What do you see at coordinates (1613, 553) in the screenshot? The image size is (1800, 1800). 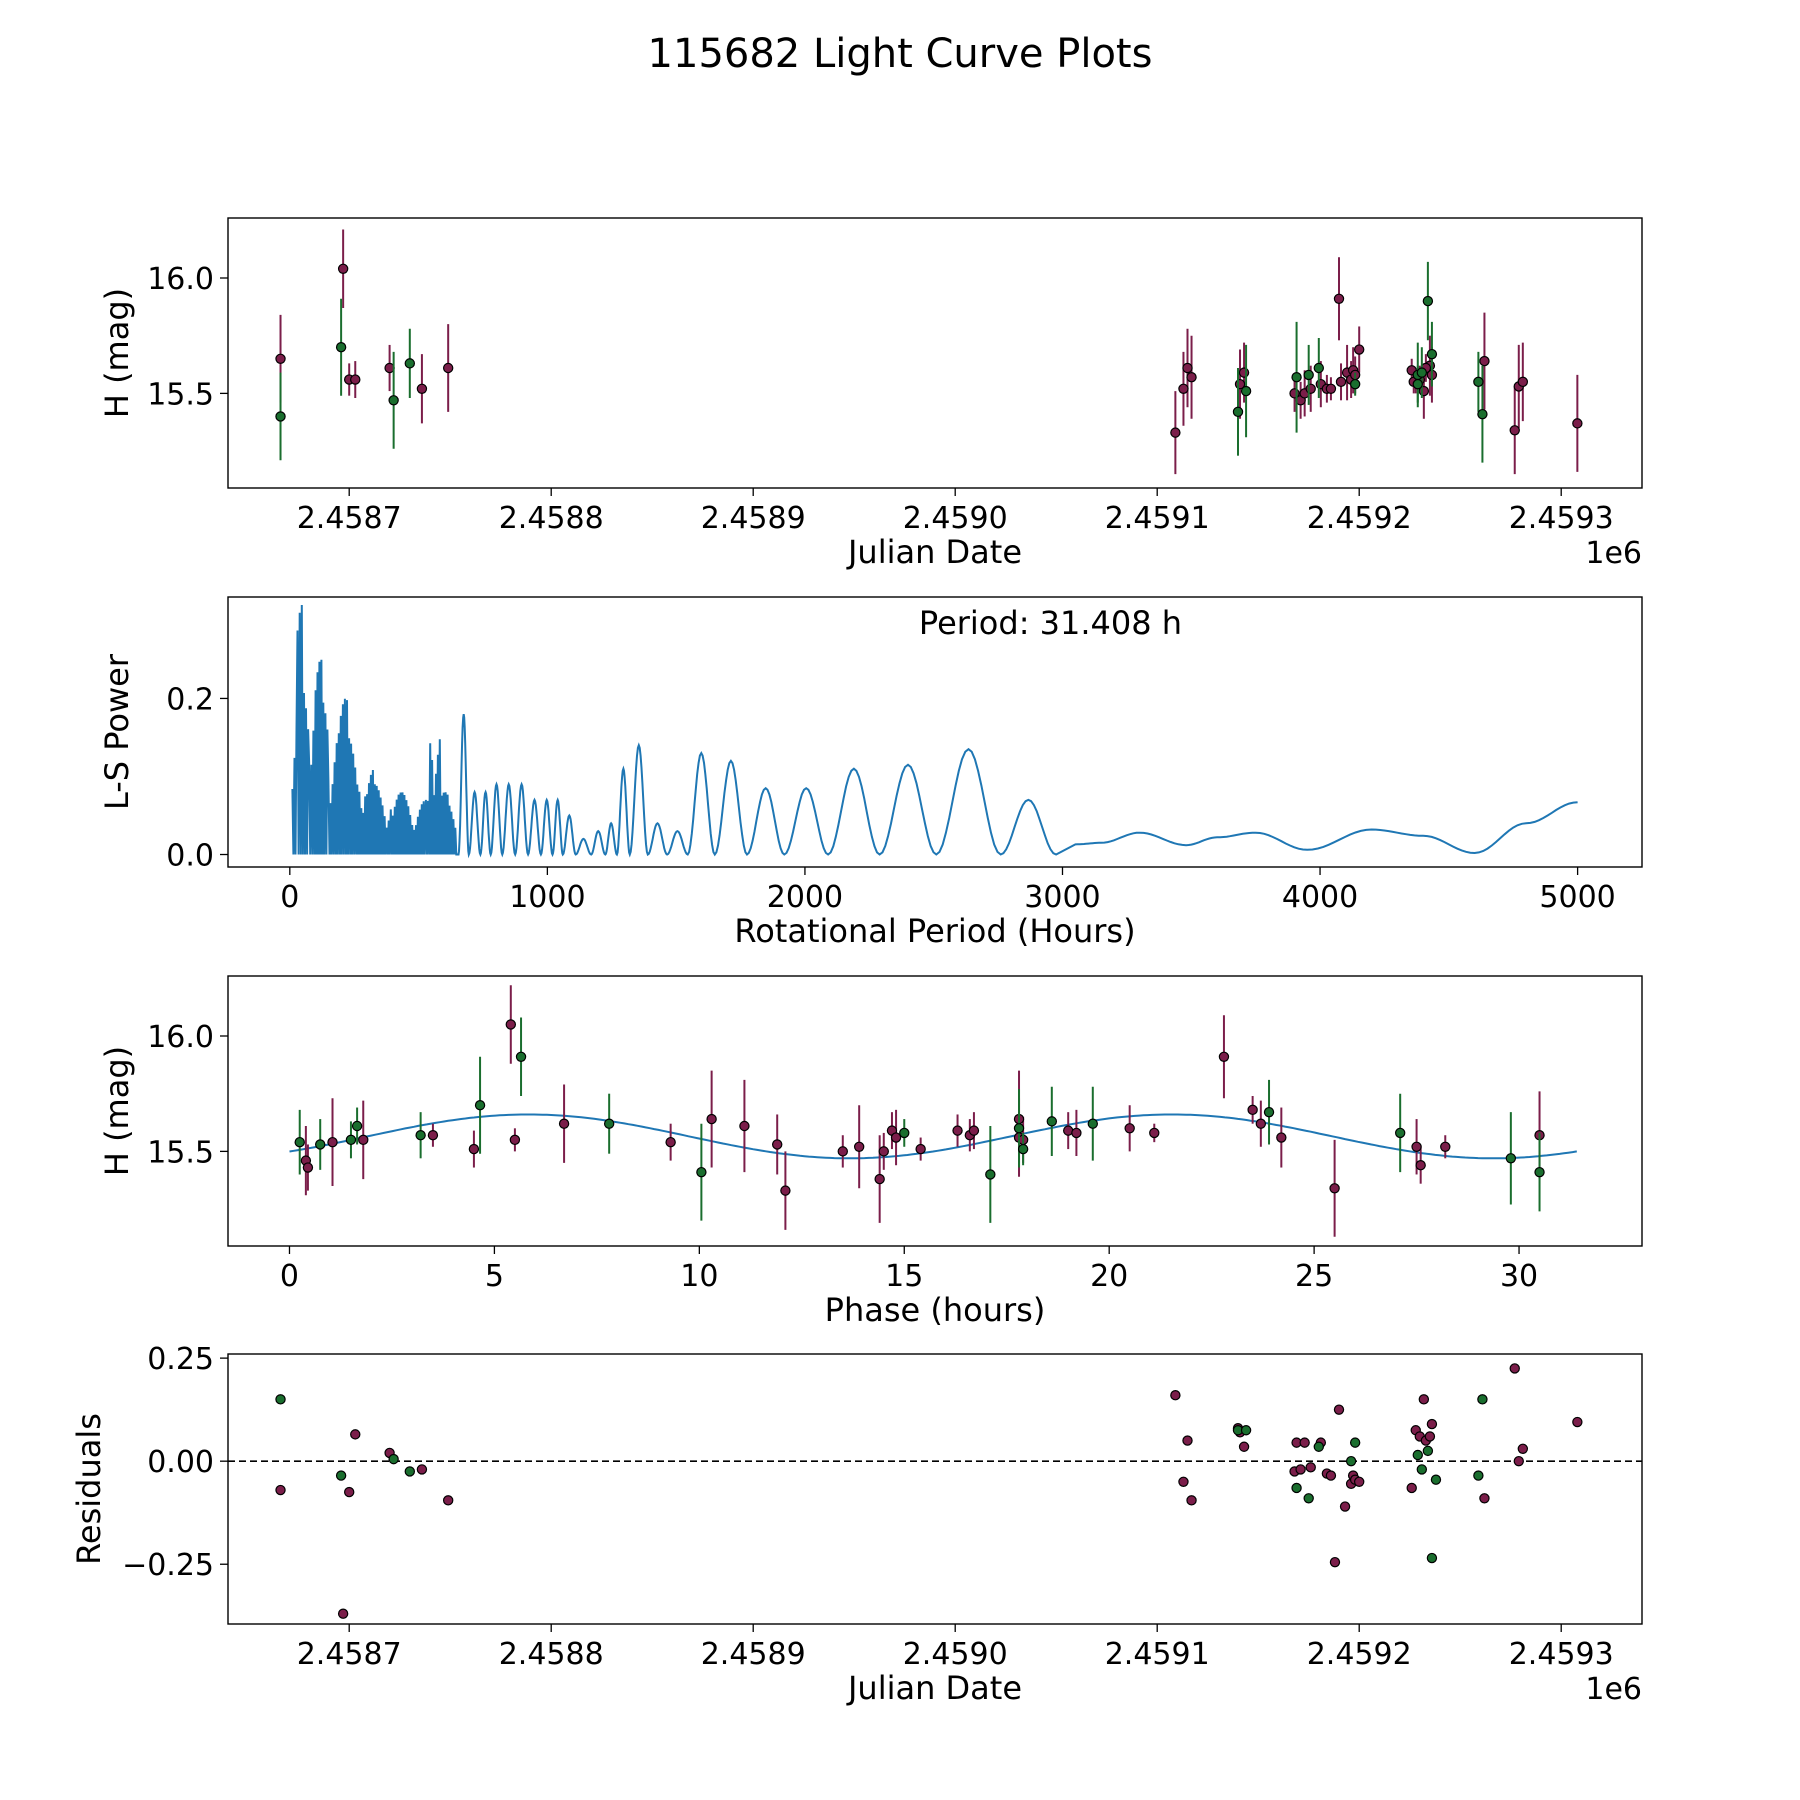 I see `x-offset-label: 1e6` at bounding box center [1613, 553].